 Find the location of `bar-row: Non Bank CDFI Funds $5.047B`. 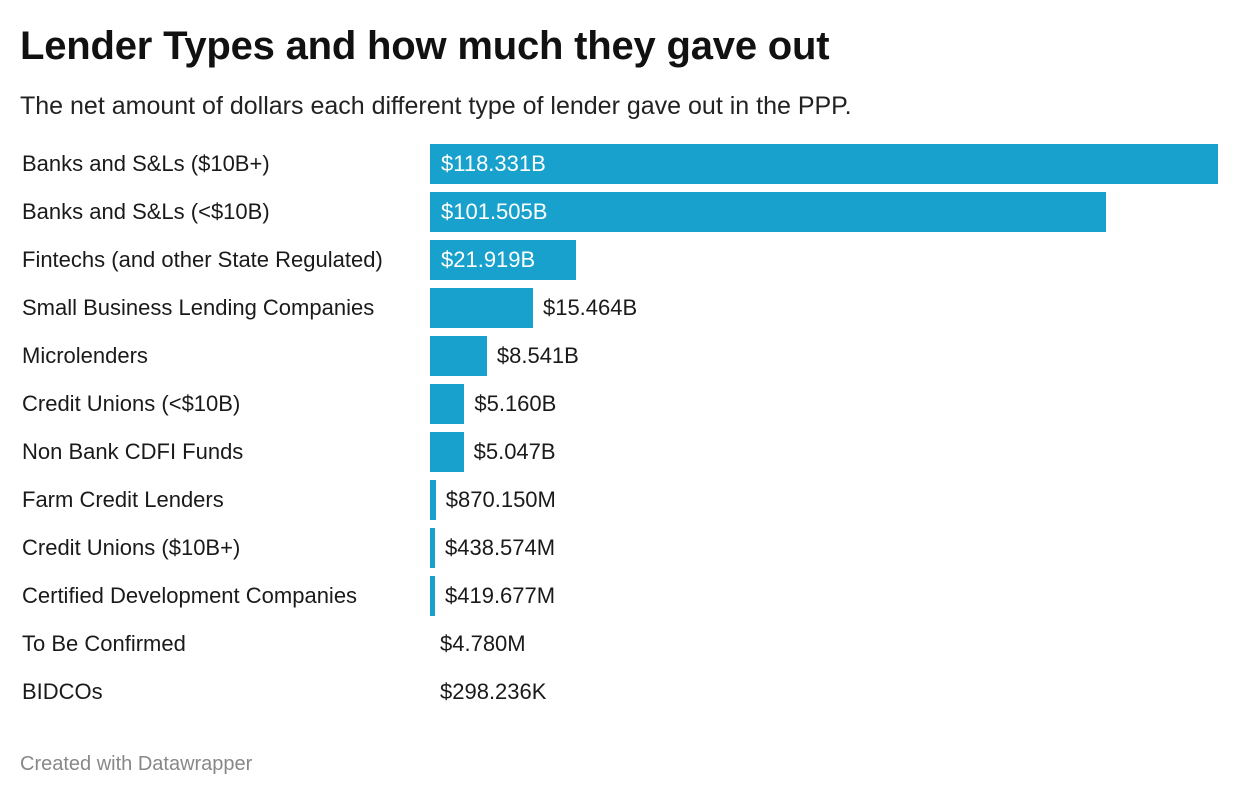

bar-row: Non Bank CDFI Funds $5.047B is located at coordinates (620, 452).